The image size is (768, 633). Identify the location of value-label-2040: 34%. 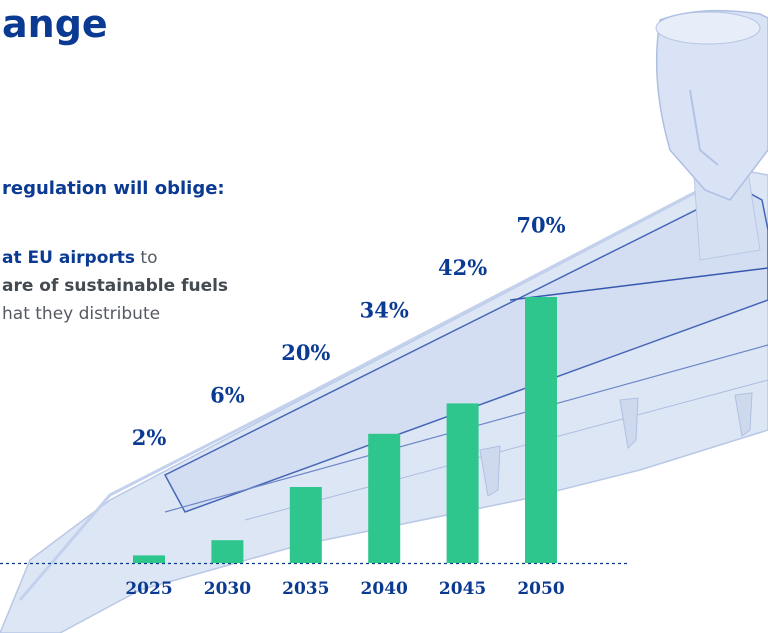
(384, 310).